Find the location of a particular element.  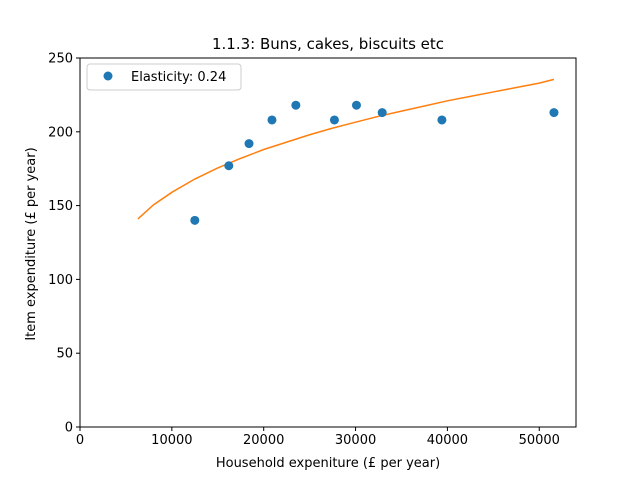

x-axis-label: Household expeniture (£ per year) is located at coordinates (328, 463).